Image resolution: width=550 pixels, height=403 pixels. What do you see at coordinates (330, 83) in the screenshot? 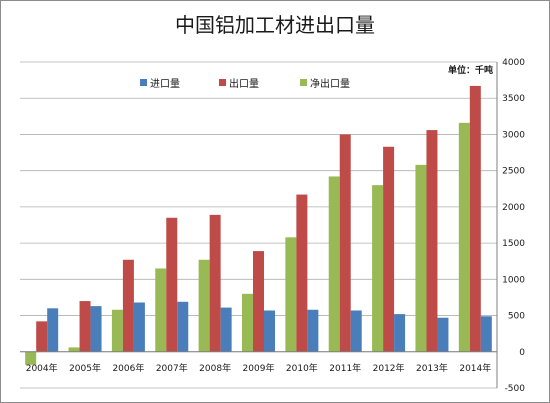
I see `legend-label-2: 净出口量` at bounding box center [330, 83].